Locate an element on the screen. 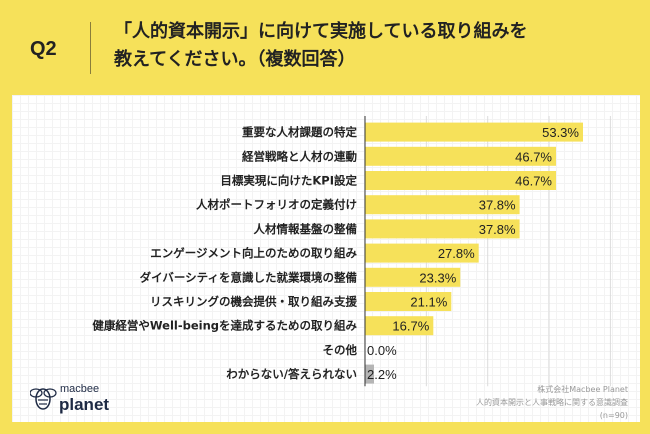 The height and width of the screenshot is (434, 650). logo-text-bottom: planet is located at coordinates (84, 404).